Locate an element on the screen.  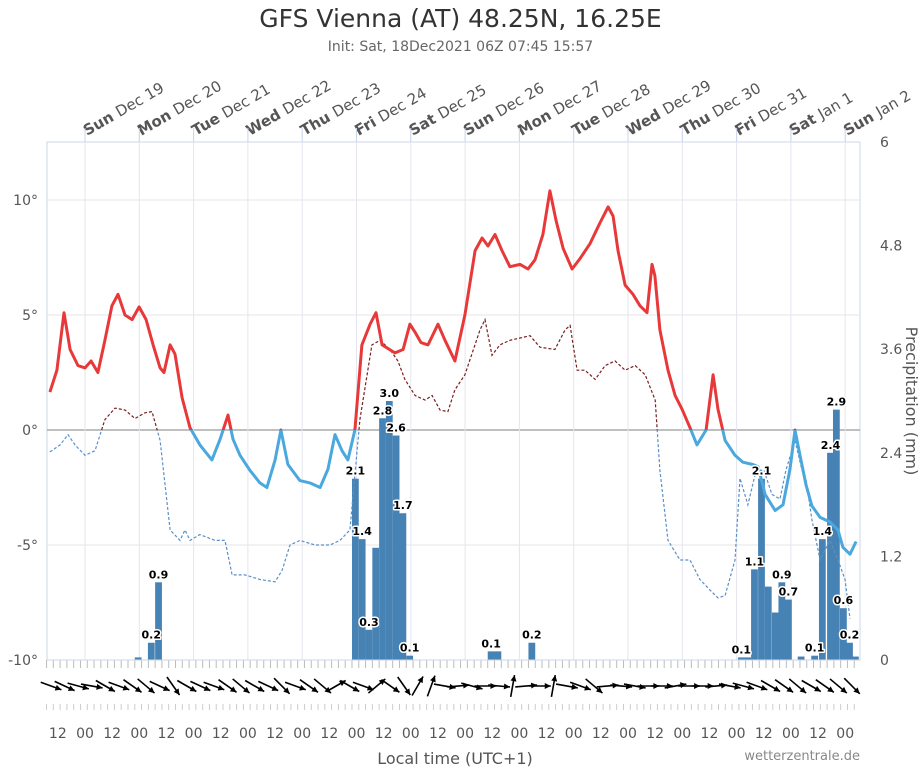
day-label: Sun Jan 2 is located at coordinates (877, 112).